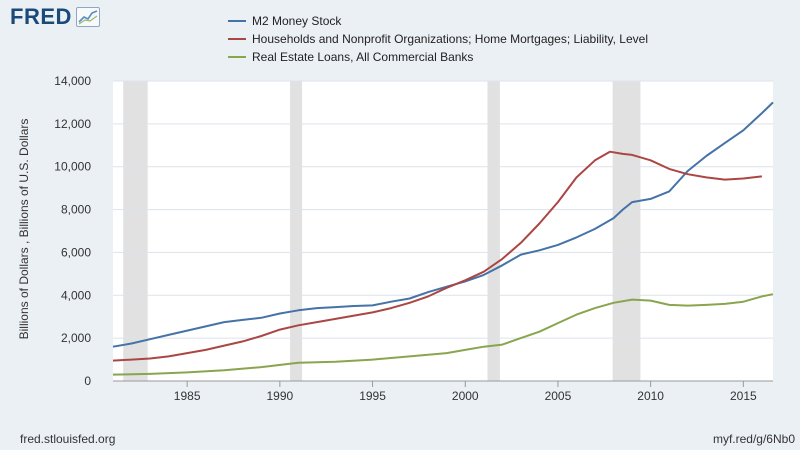  Describe the element at coordinates (76, 252) in the screenshot. I see `y-tick-label-3: 6,000` at that location.